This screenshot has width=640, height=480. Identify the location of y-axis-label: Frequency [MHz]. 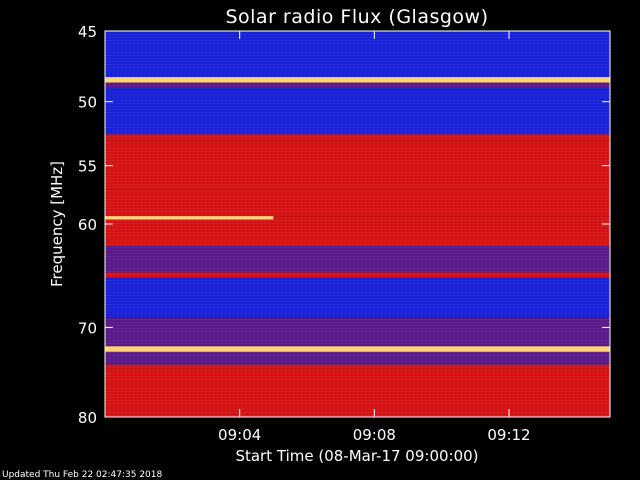
(57, 224).